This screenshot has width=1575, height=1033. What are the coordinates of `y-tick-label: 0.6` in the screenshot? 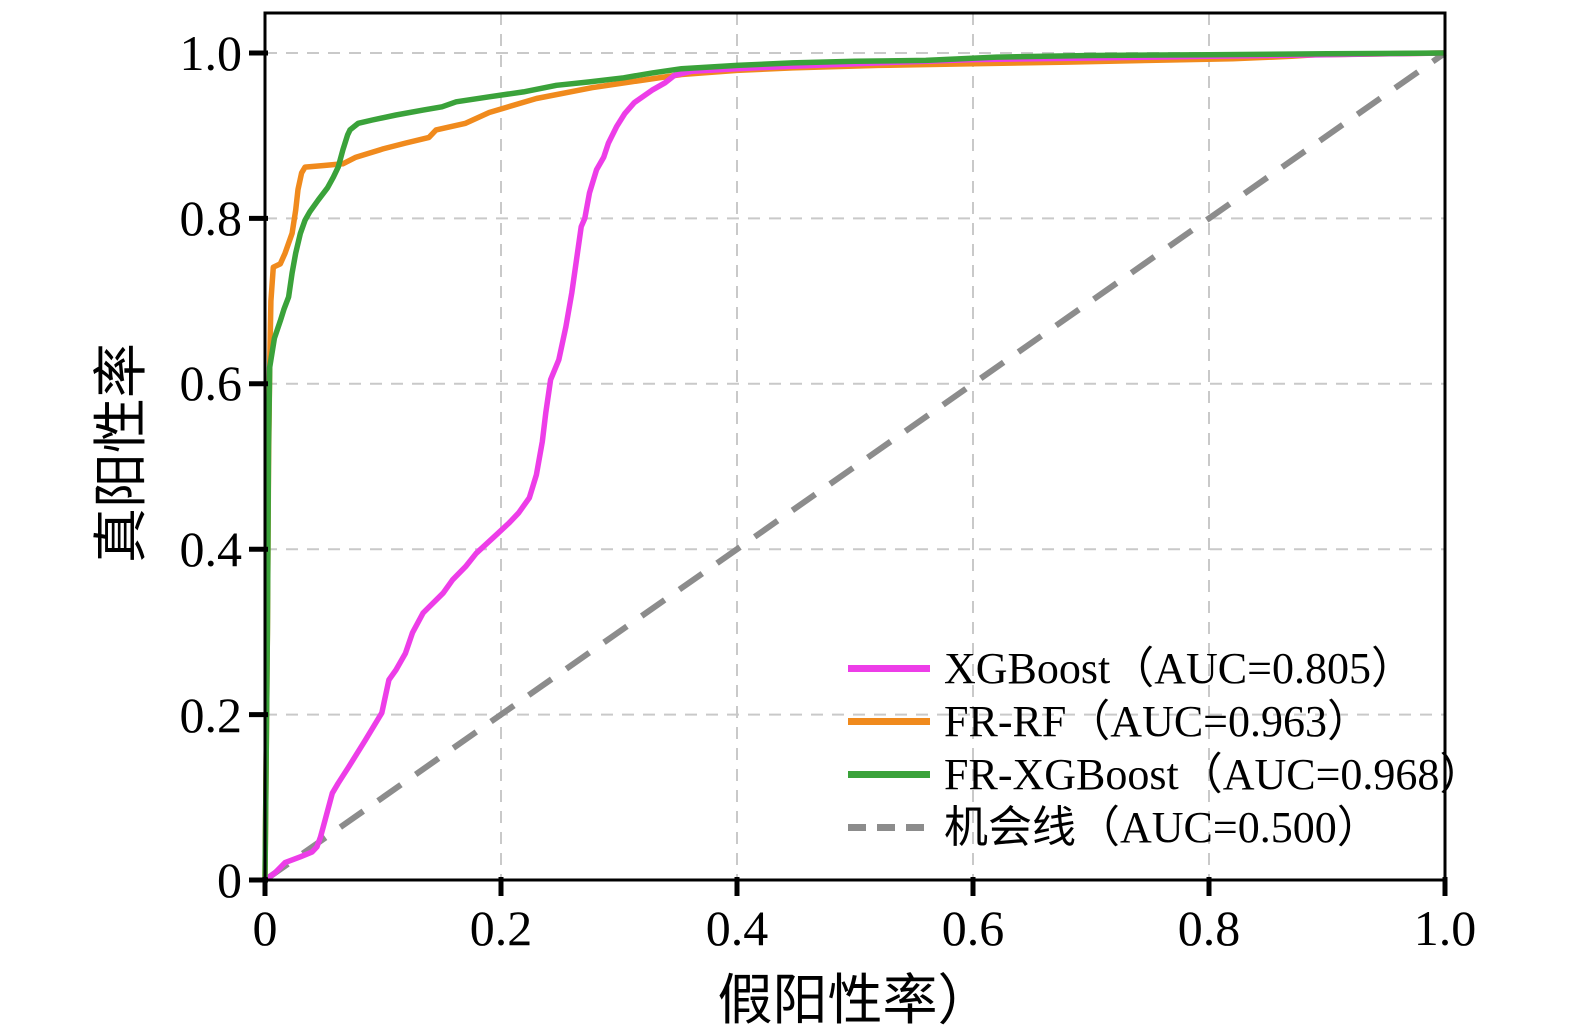 It's located at (211, 383).